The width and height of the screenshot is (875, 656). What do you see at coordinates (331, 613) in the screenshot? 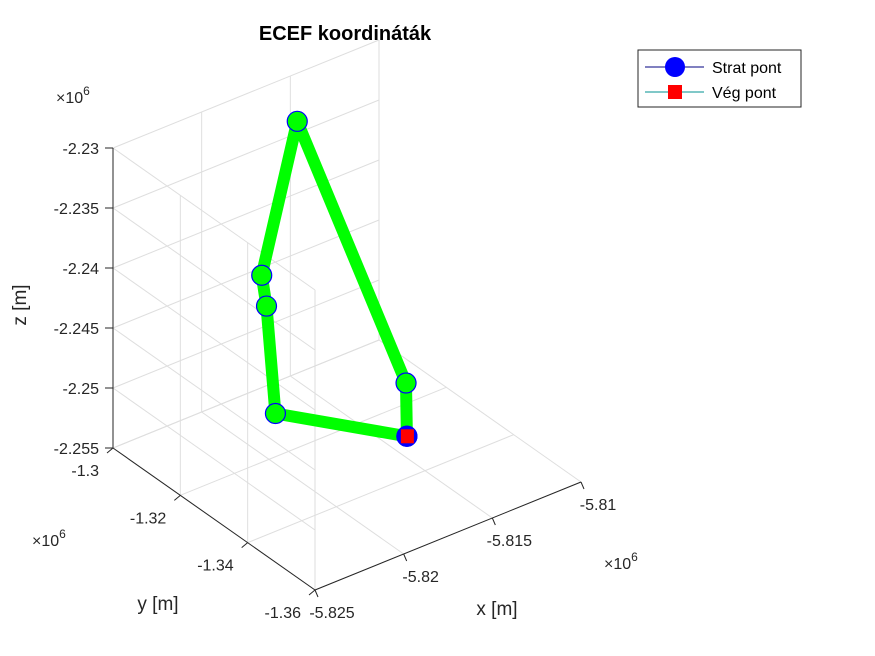
I see `x-tick-label-0: -5.825` at bounding box center [331, 613].